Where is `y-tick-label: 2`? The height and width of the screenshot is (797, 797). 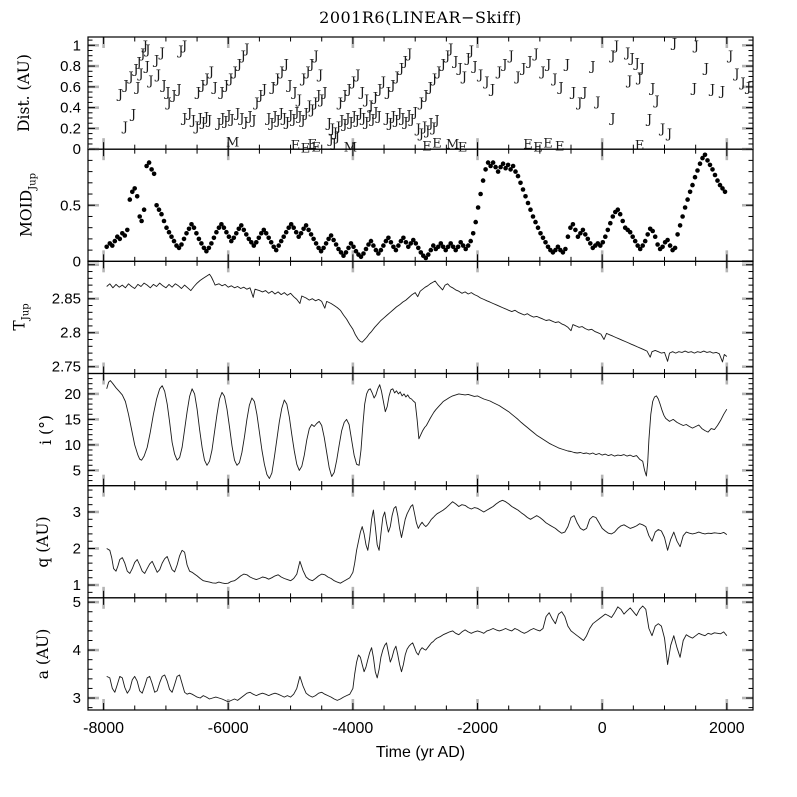
y-tick-label: 2 is located at coordinates (77, 549).